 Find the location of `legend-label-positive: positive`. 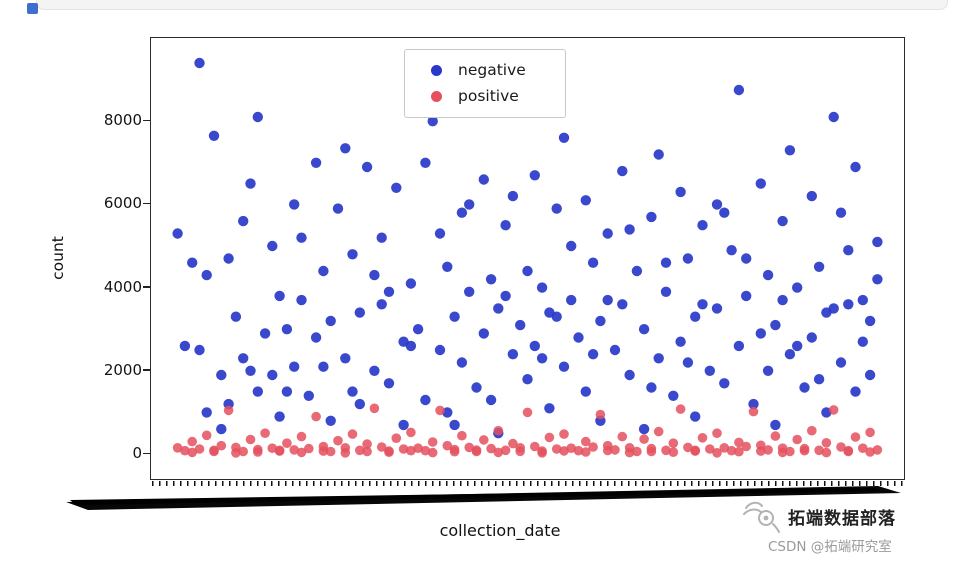

legend-label-positive: positive is located at coordinates (488, 96).